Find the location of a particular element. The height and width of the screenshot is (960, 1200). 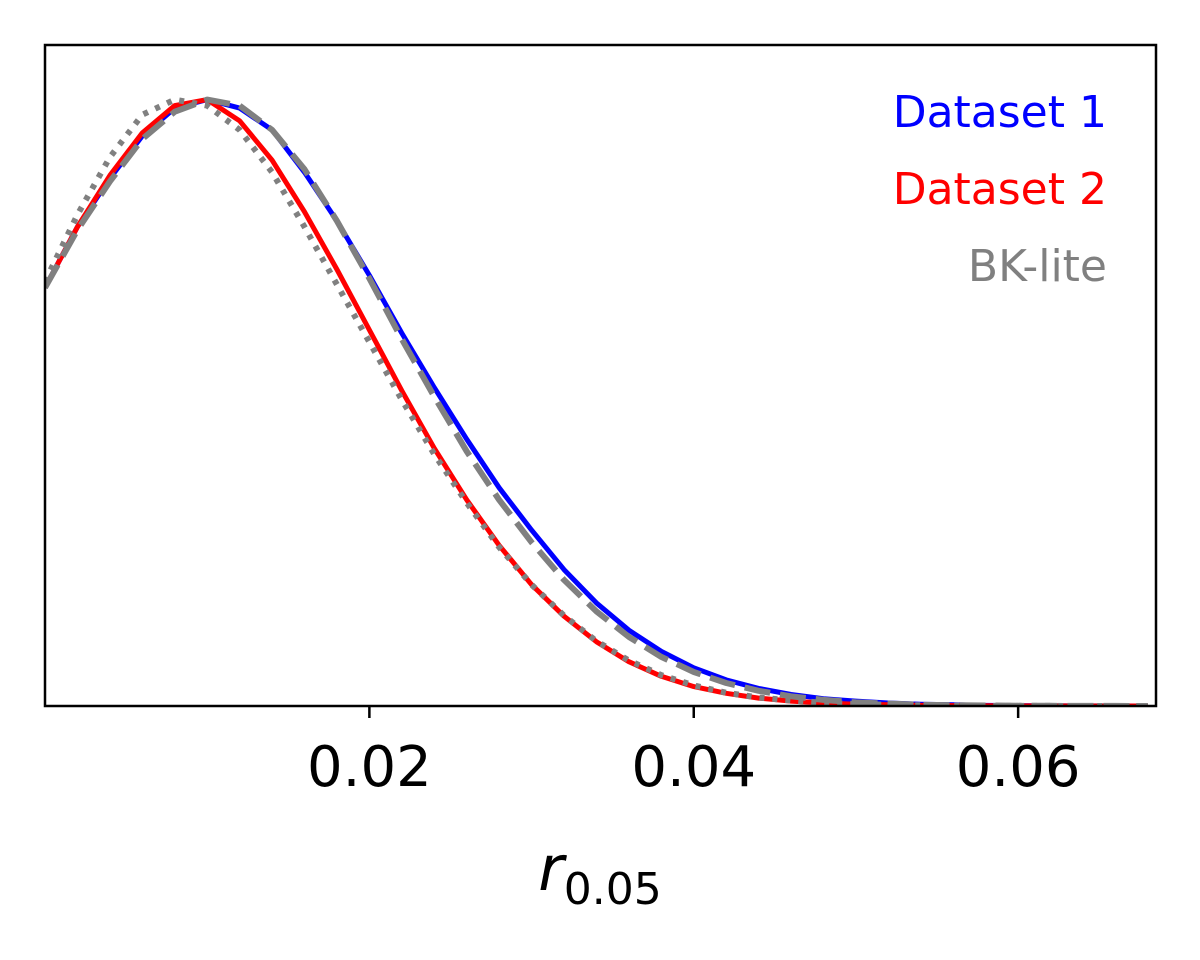

legend: Dataset 1 Dataset 2 BK-lite is located at coordinates (1000, 189).